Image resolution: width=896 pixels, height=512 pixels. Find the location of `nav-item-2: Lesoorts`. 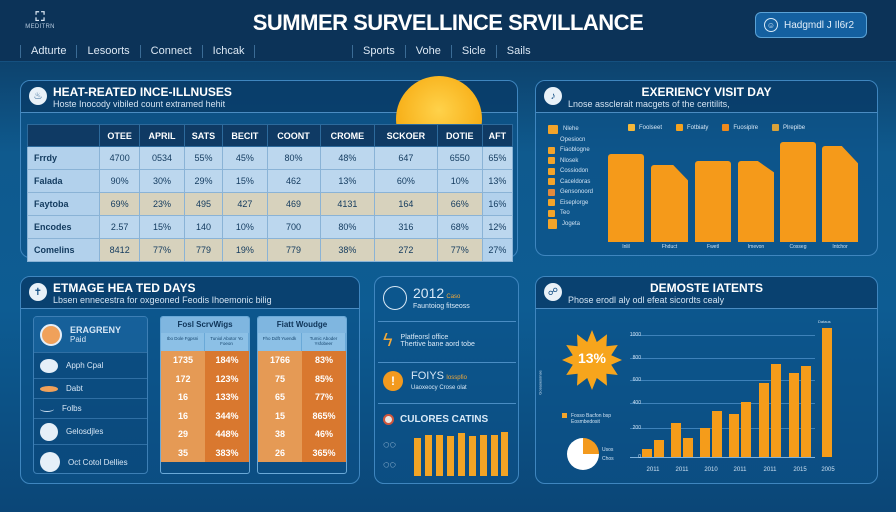

nav-item-2: Lesoorts is located at coordinates (107, 51).